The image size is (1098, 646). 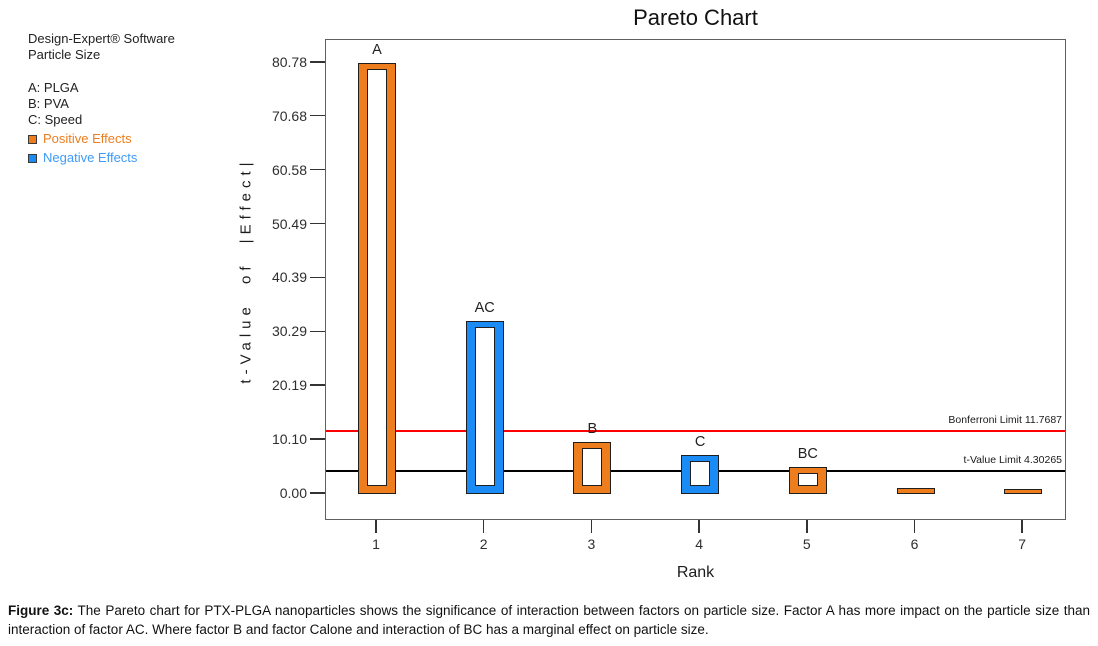 What do you see at coordinates (289, 439) in the screenshot?
I see `y-tick-label-10.10: 10.10` at bounding box center [289, 439].